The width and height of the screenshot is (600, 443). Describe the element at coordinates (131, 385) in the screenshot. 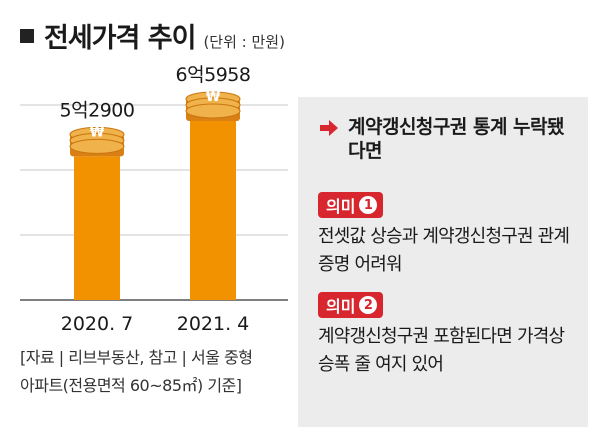

I see `source-line-2: 아파트(전용면적 60~85㎡) 기준]` at that location.